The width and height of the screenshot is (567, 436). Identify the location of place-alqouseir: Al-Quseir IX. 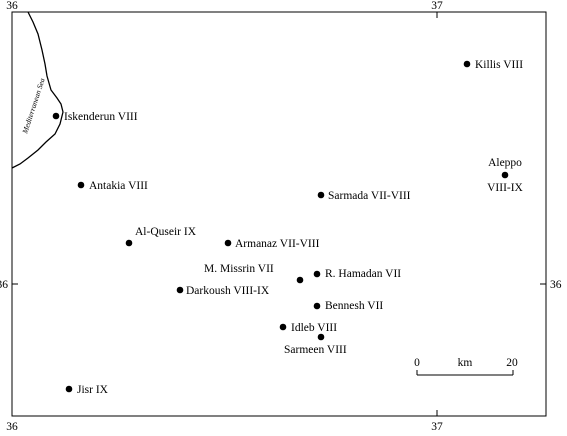
(161, 236).